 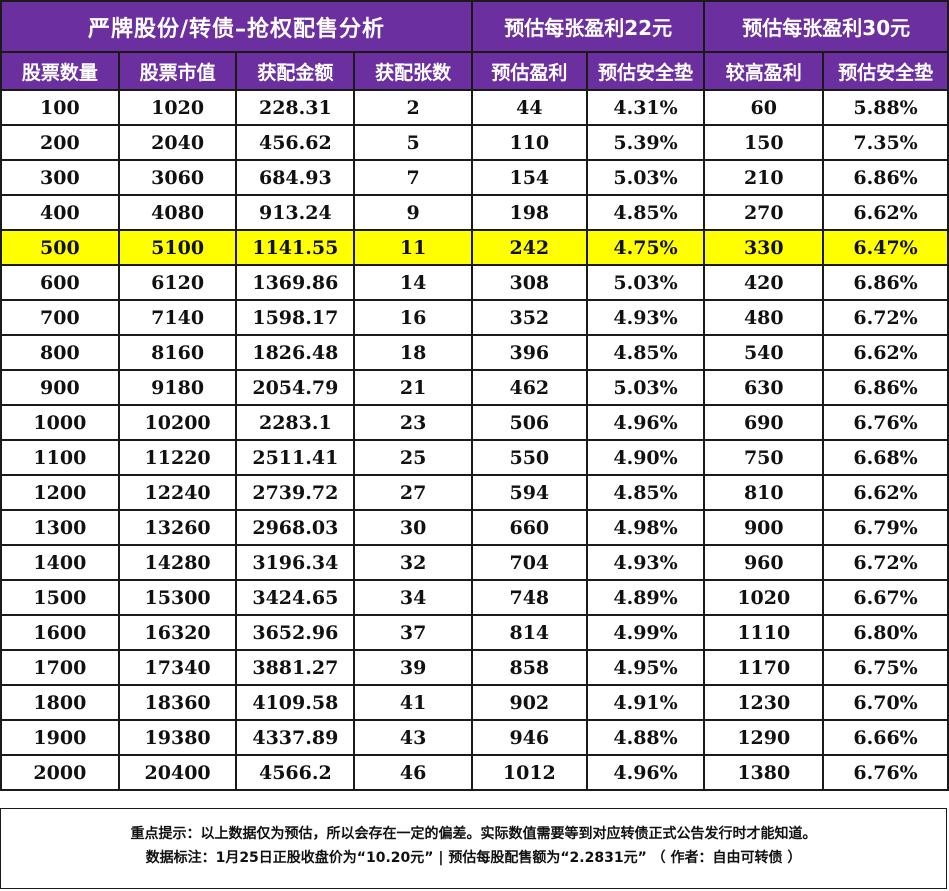 What do you see at coordinates (413, 387) in the screenshot?
I see `cell-allotment-units: 21` at bounding box center [413, 387].